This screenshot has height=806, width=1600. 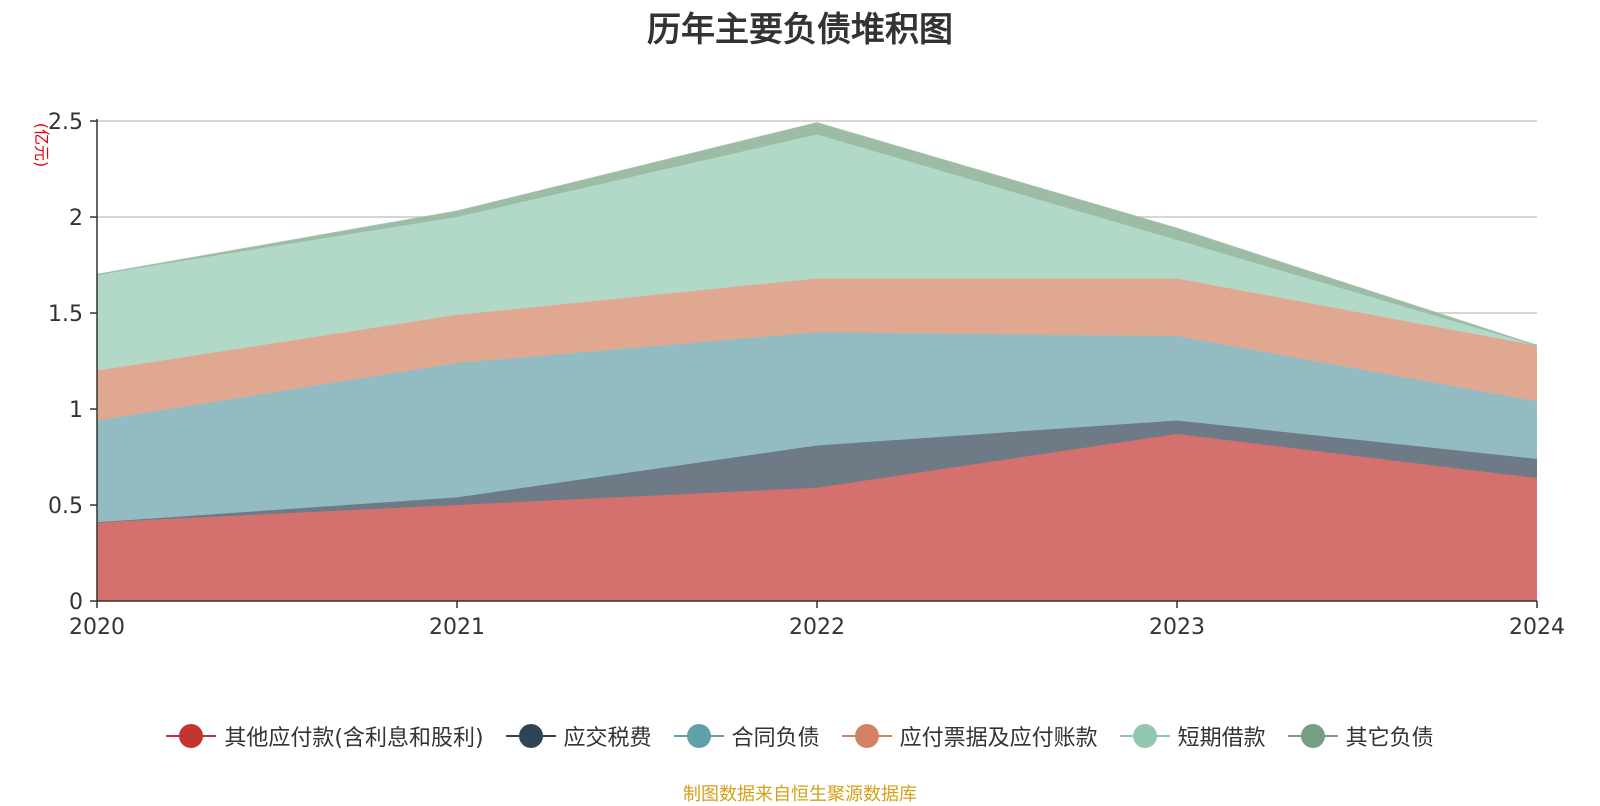 What do you see at coordinates (817, 627) in the screenshot?
I see `x-tick-label: 2022` at bounding box center [817, 627].